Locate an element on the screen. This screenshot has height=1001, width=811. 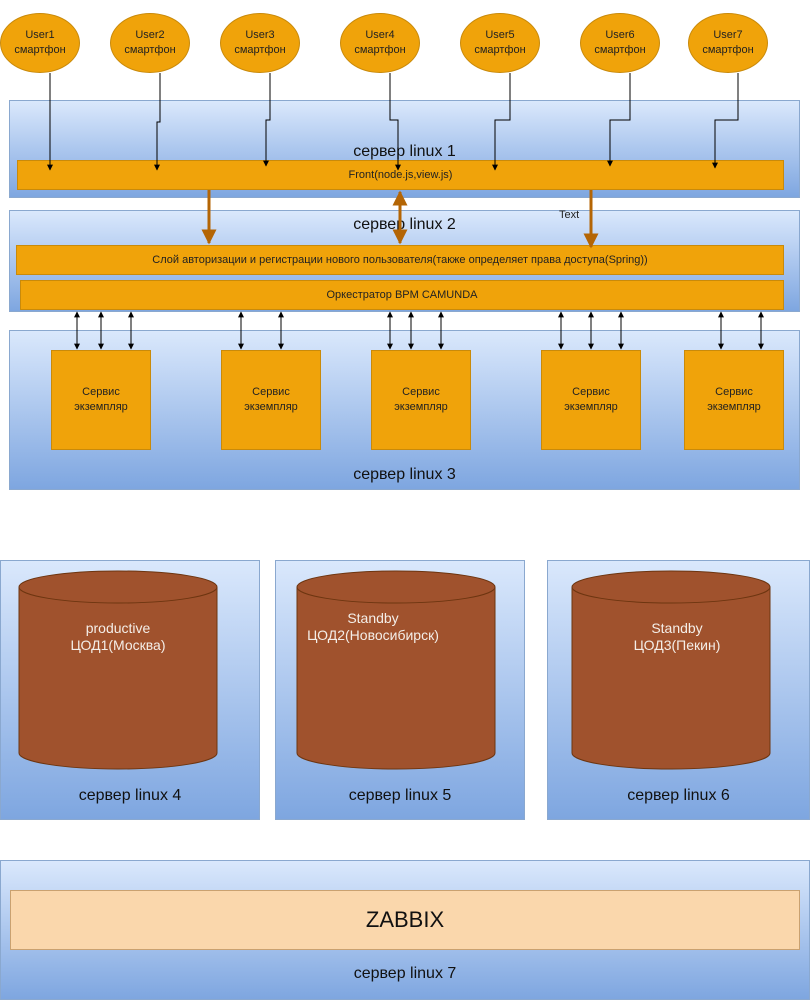
orchestrator-layer: Оркестратор BPM CAMUNDA is located at coordinates (402, 295).